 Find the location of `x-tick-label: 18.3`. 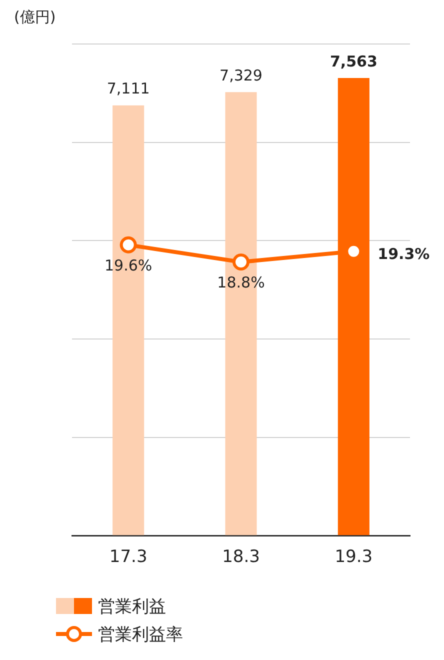

x-tick-label: 18.3 is located at coordinates (241, 557).